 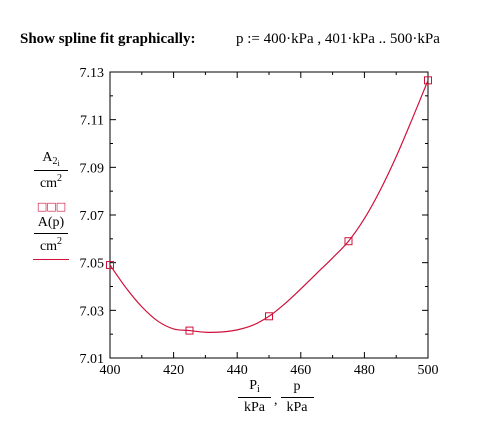 I want to click on legend-marker-symbol: □□□, so click(x=51, y=206).